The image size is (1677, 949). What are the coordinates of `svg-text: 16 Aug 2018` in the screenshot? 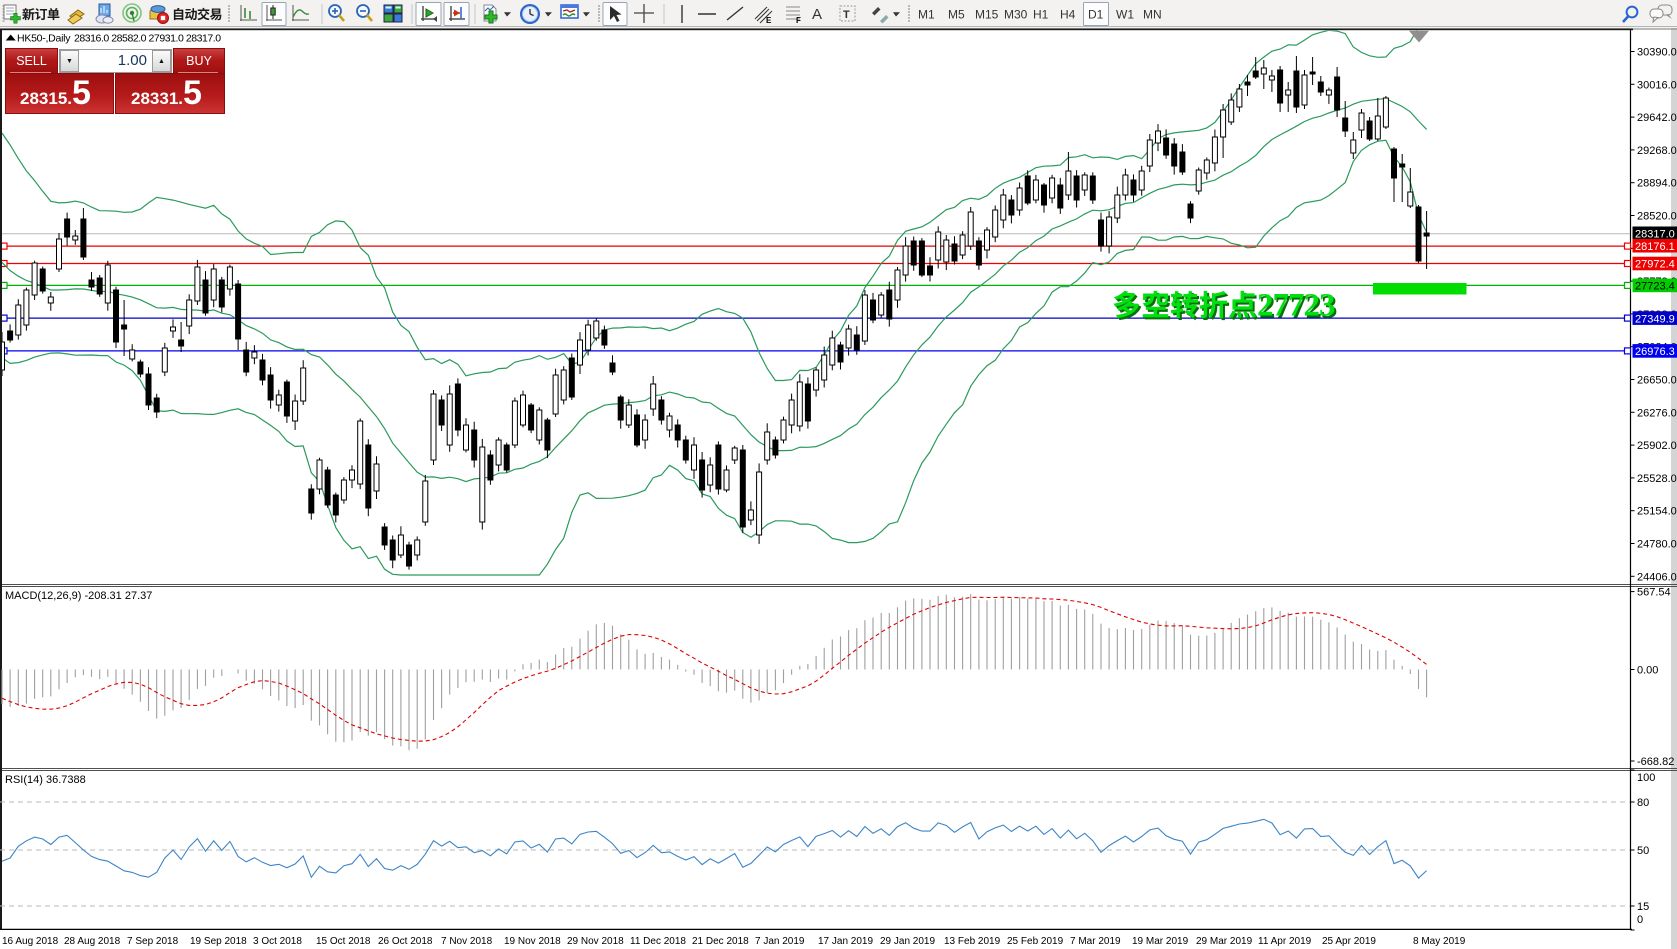 It's located at (30, 941).